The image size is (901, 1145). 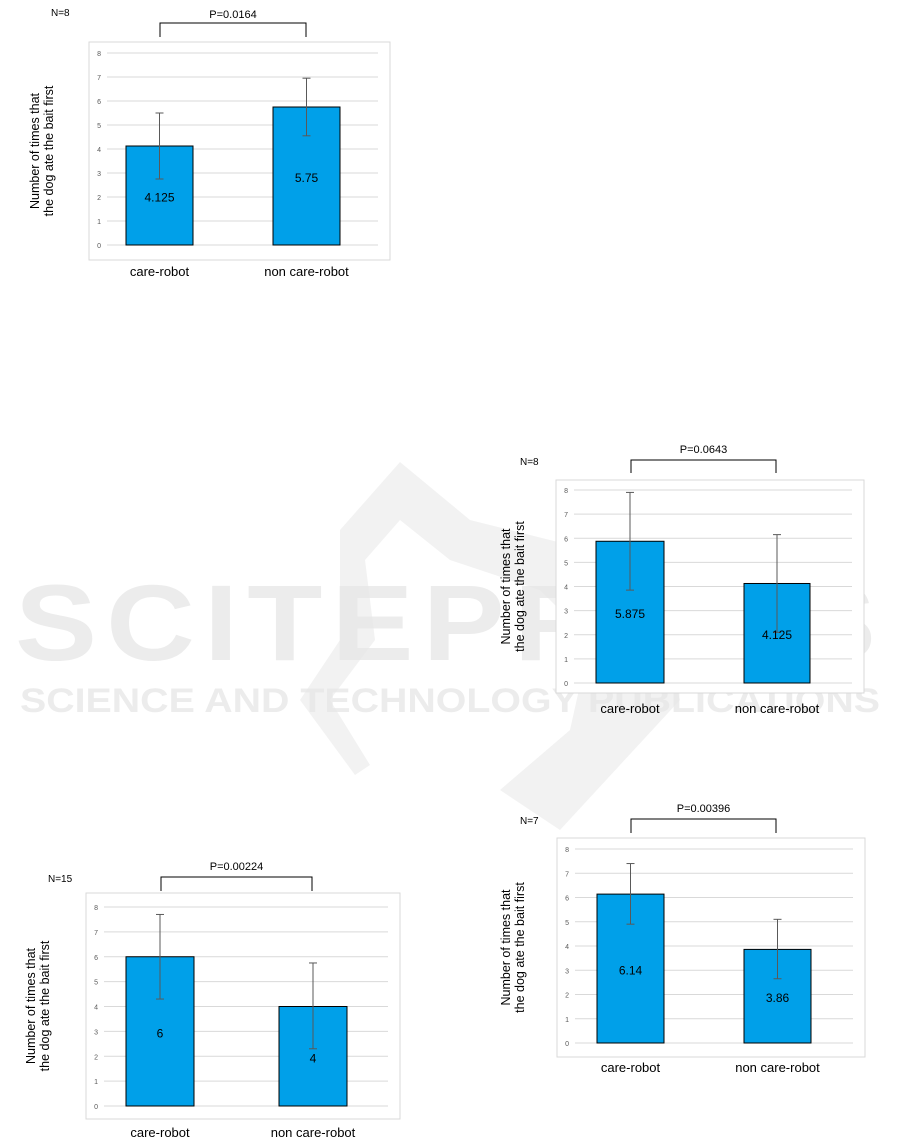 What do you see at coordinates (703, 450) in the screenshot?
I see `p-value-label: P=0.0643` at bounding box center [703, 450].